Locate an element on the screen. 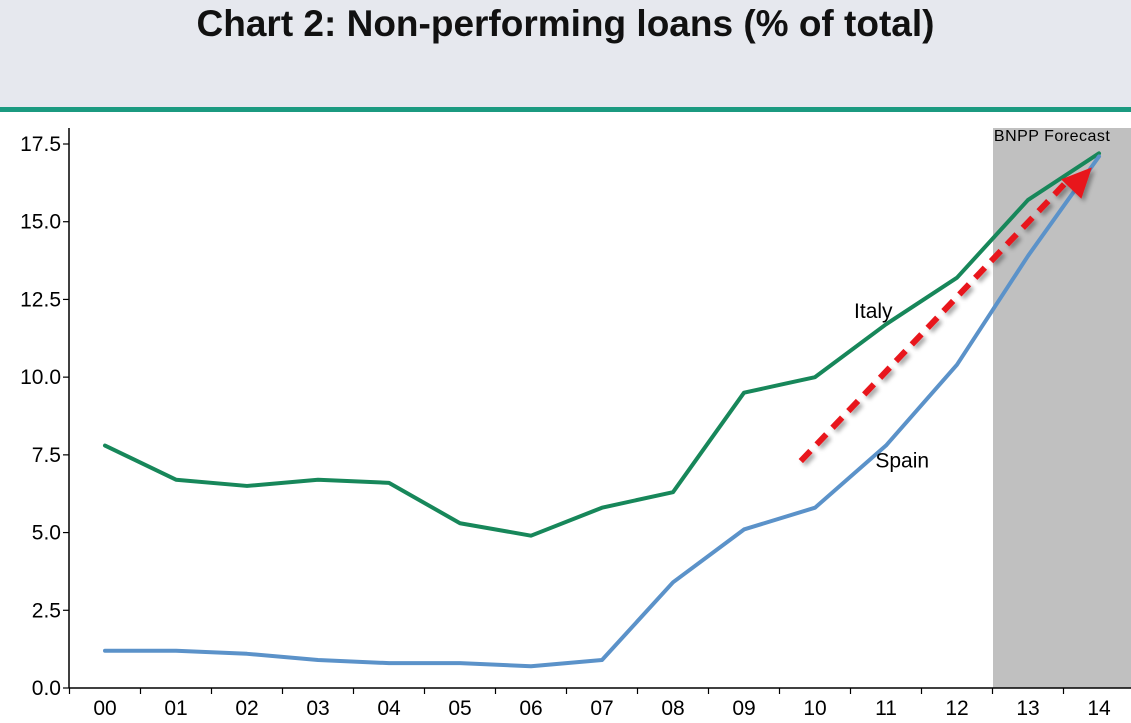 Image resolution: width=1131 pixels, height=723 pixels. trend-arrow-head is located at coordinates (1076, 183).